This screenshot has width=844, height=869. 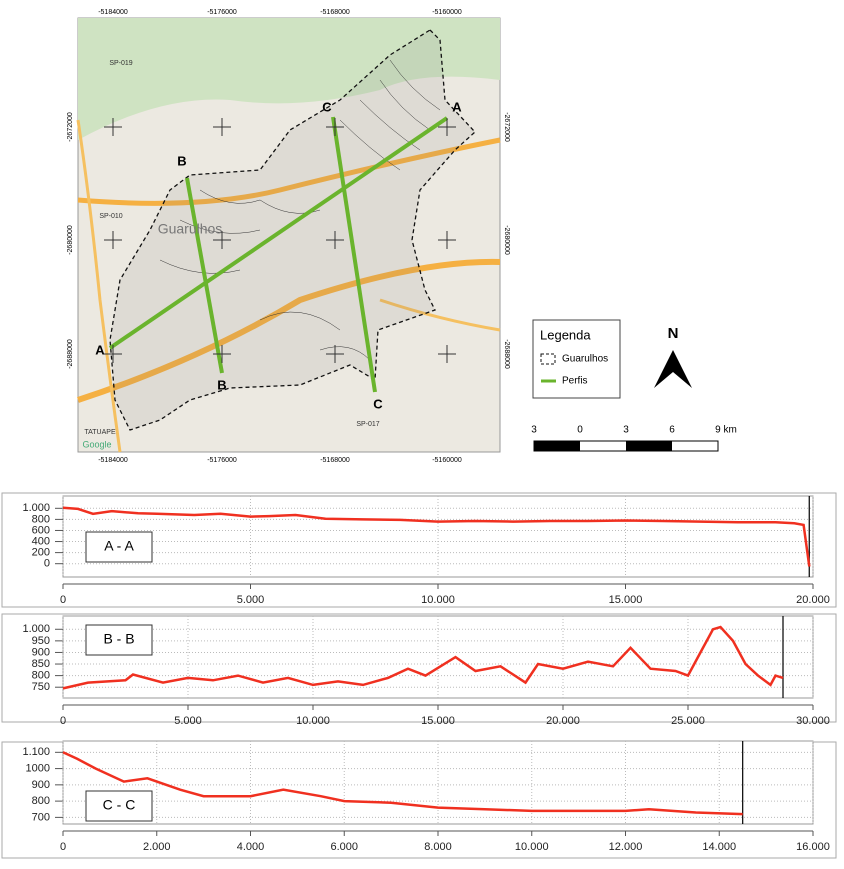 What do you see at coordinates (41, 664) in the screenshot?
I see `y-tick-label: 850` at bounding box center [41, 664].